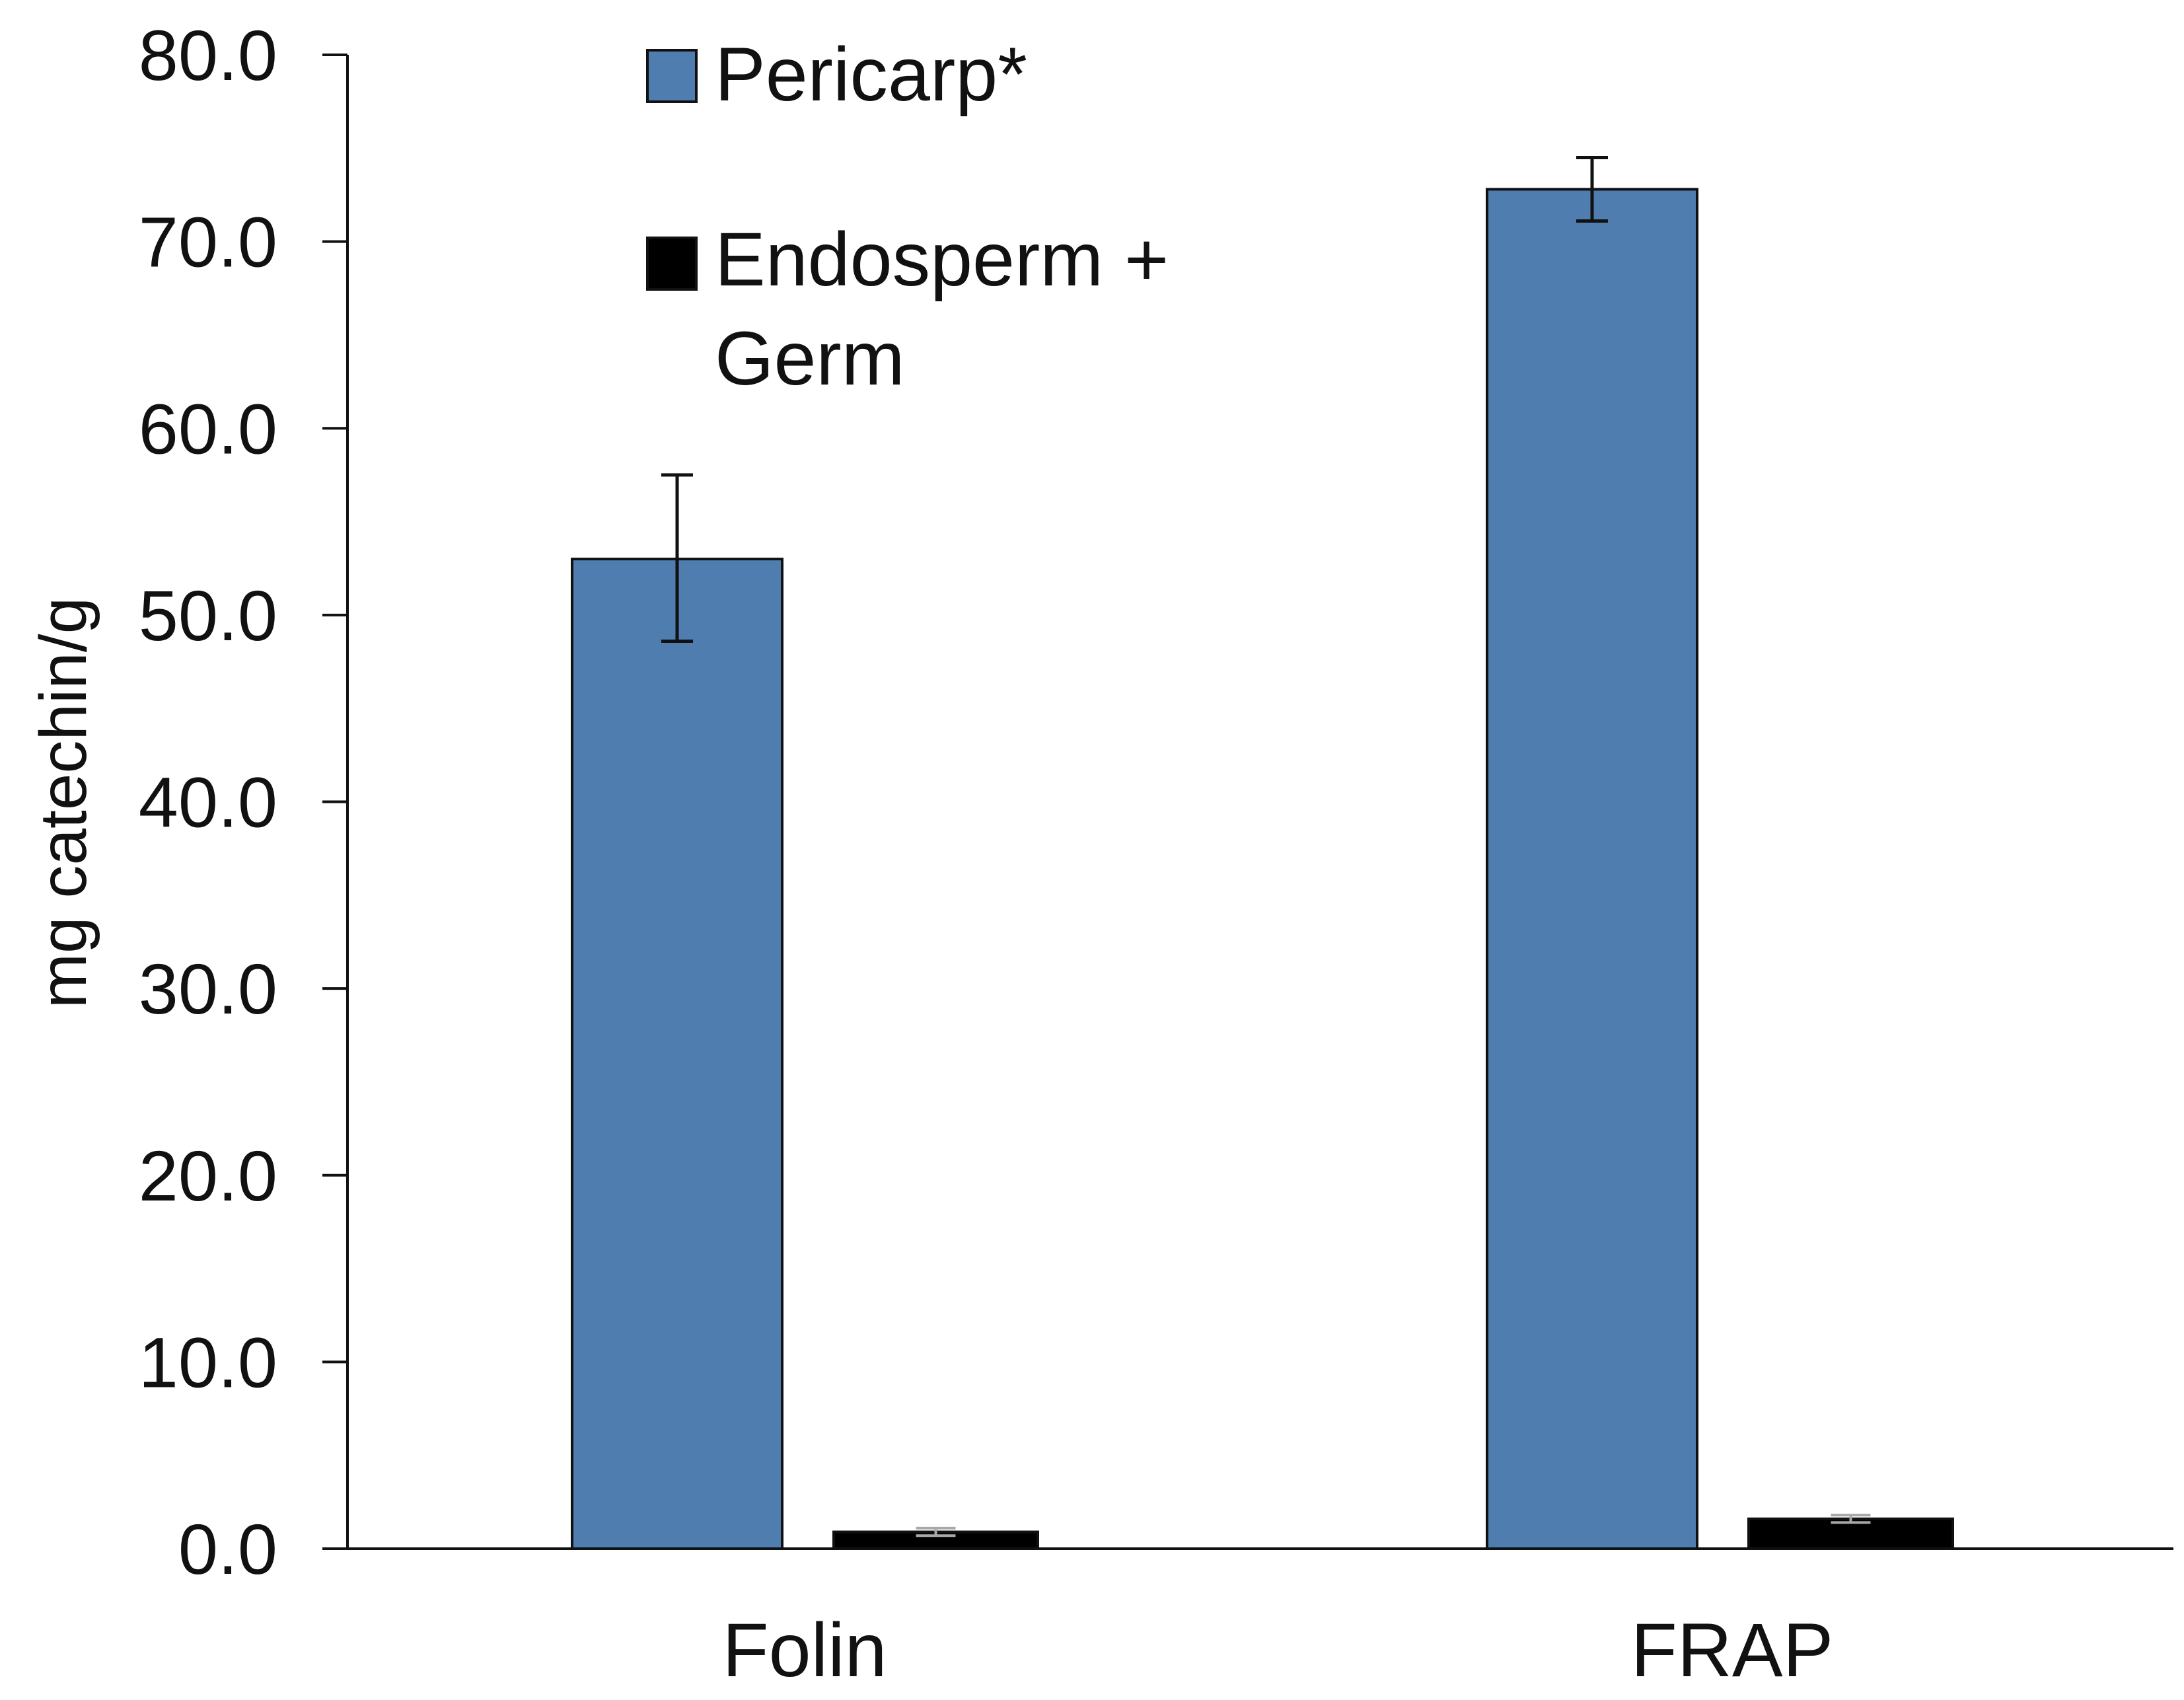  I want to click on legend-swatch-endosperm-germ, so click(672, 264).